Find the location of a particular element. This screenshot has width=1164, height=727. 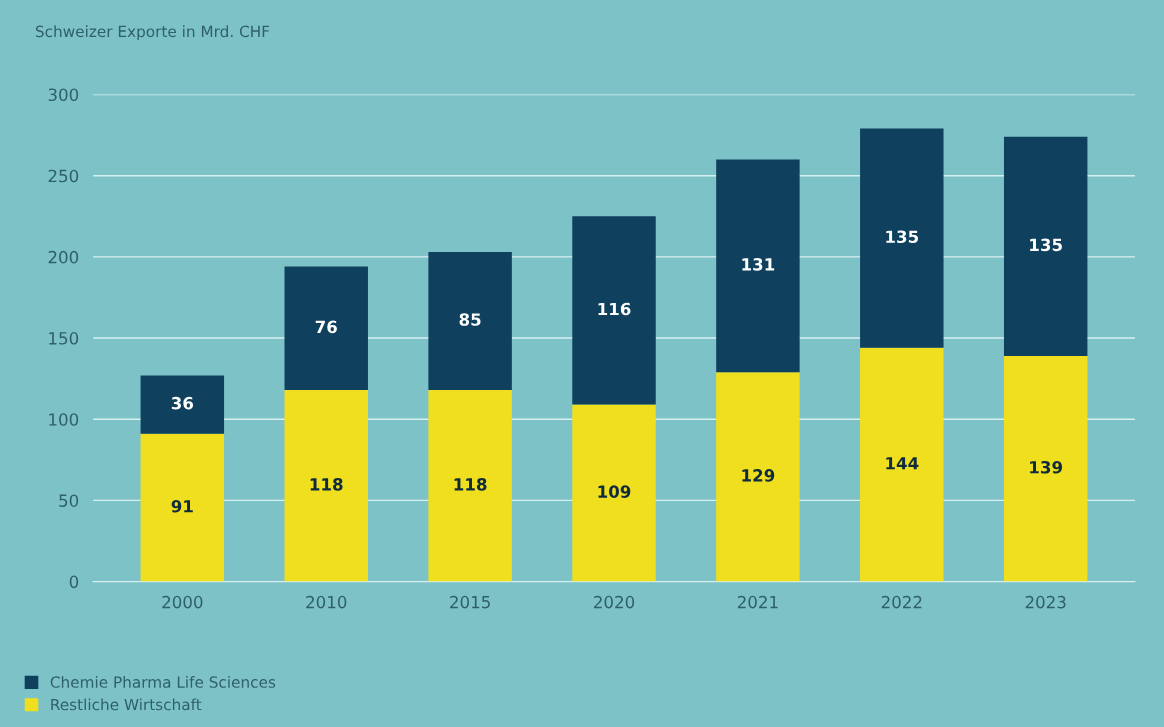

y-tick-label: 150 is located at coordinates (64, 338).